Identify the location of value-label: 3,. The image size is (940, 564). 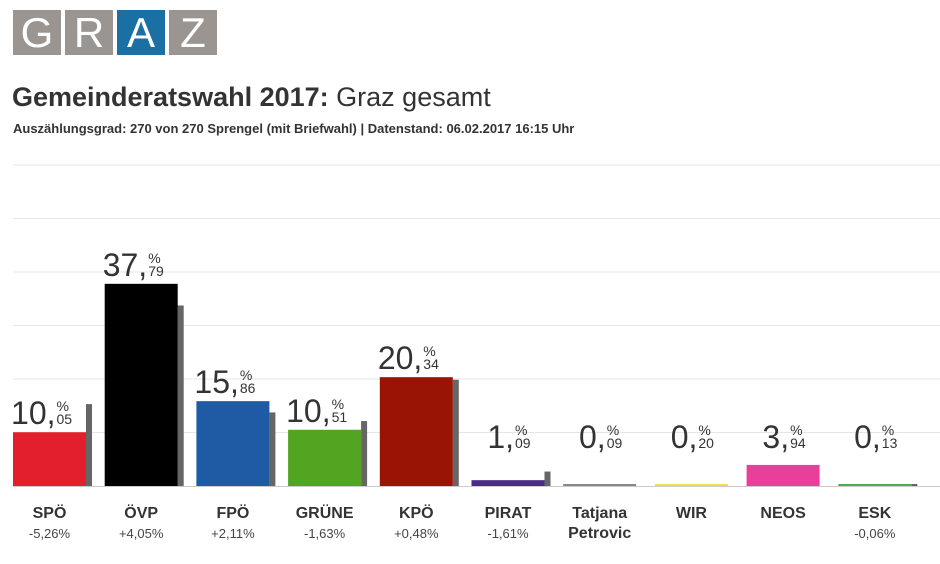
(775, 437).